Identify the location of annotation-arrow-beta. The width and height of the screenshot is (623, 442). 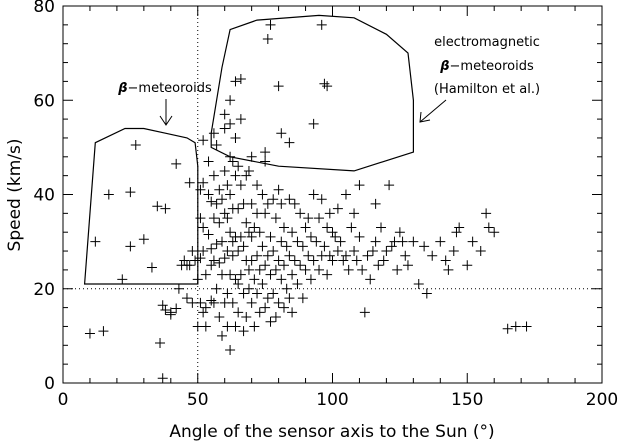
(166, 112).